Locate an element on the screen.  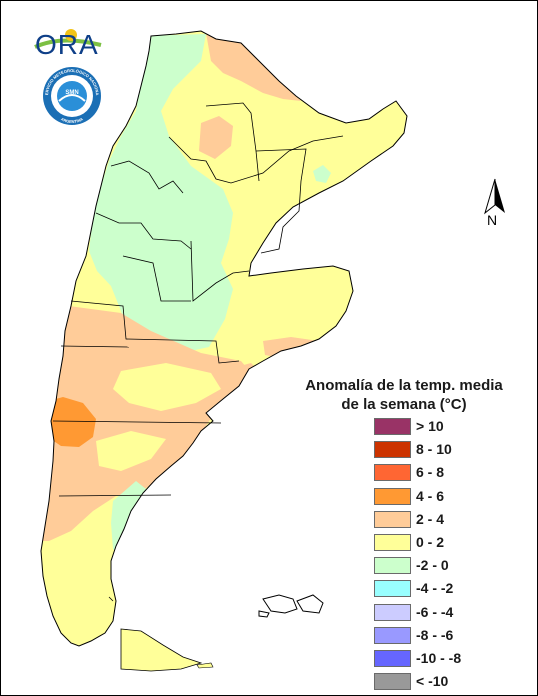
border-cuyo is located at coordinates (156, 278).